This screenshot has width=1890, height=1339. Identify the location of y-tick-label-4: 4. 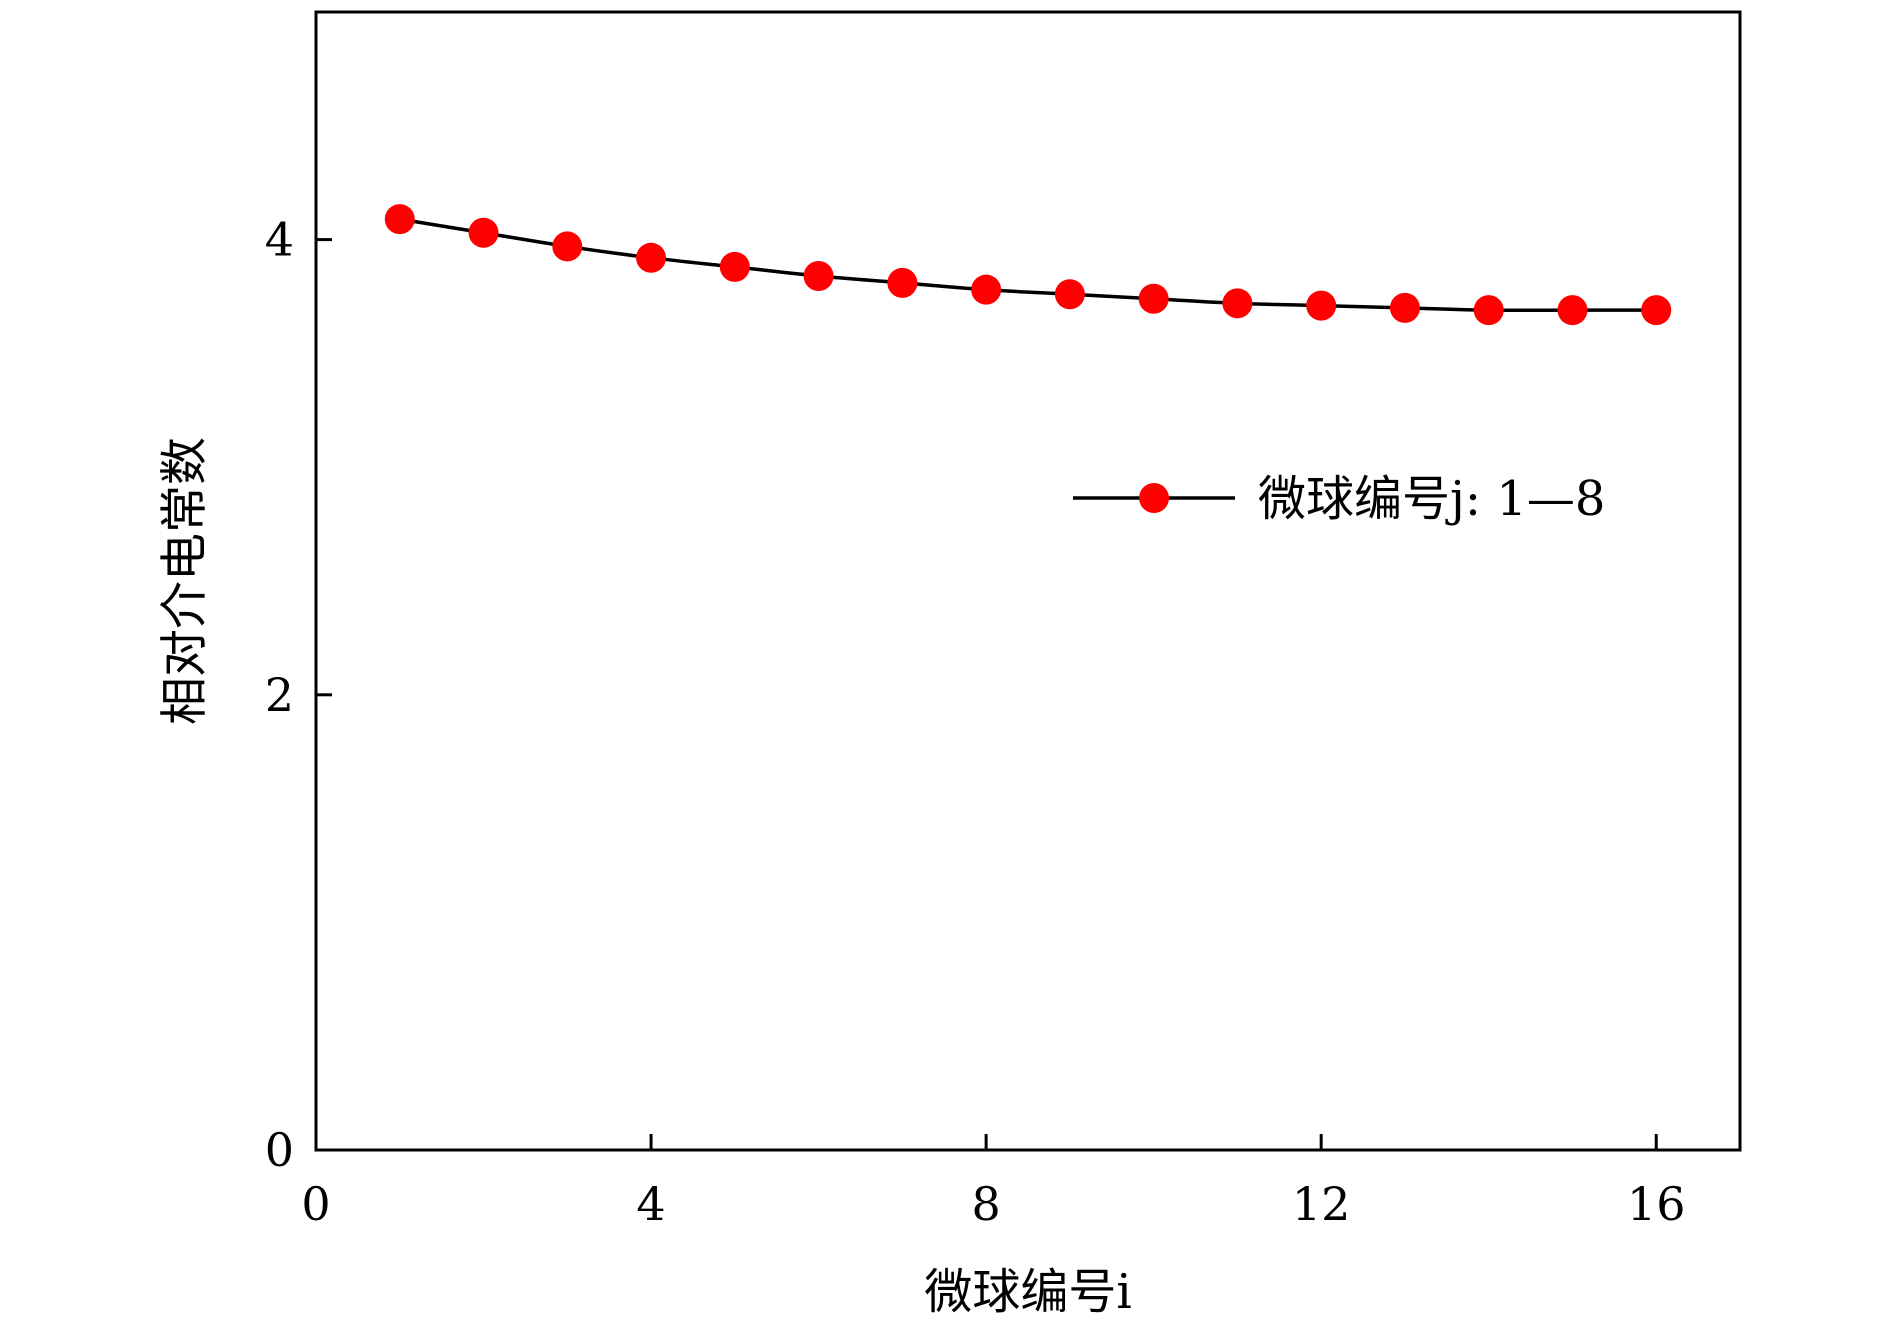
(279, 240).